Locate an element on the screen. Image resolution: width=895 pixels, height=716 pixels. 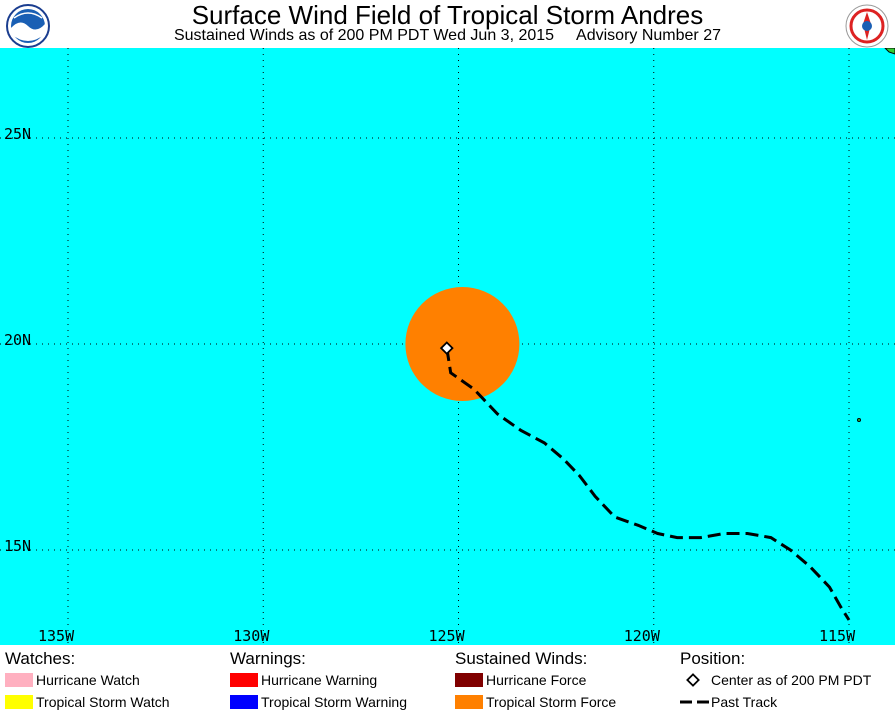
storm-center-marker is located at coordinates (446, 348).